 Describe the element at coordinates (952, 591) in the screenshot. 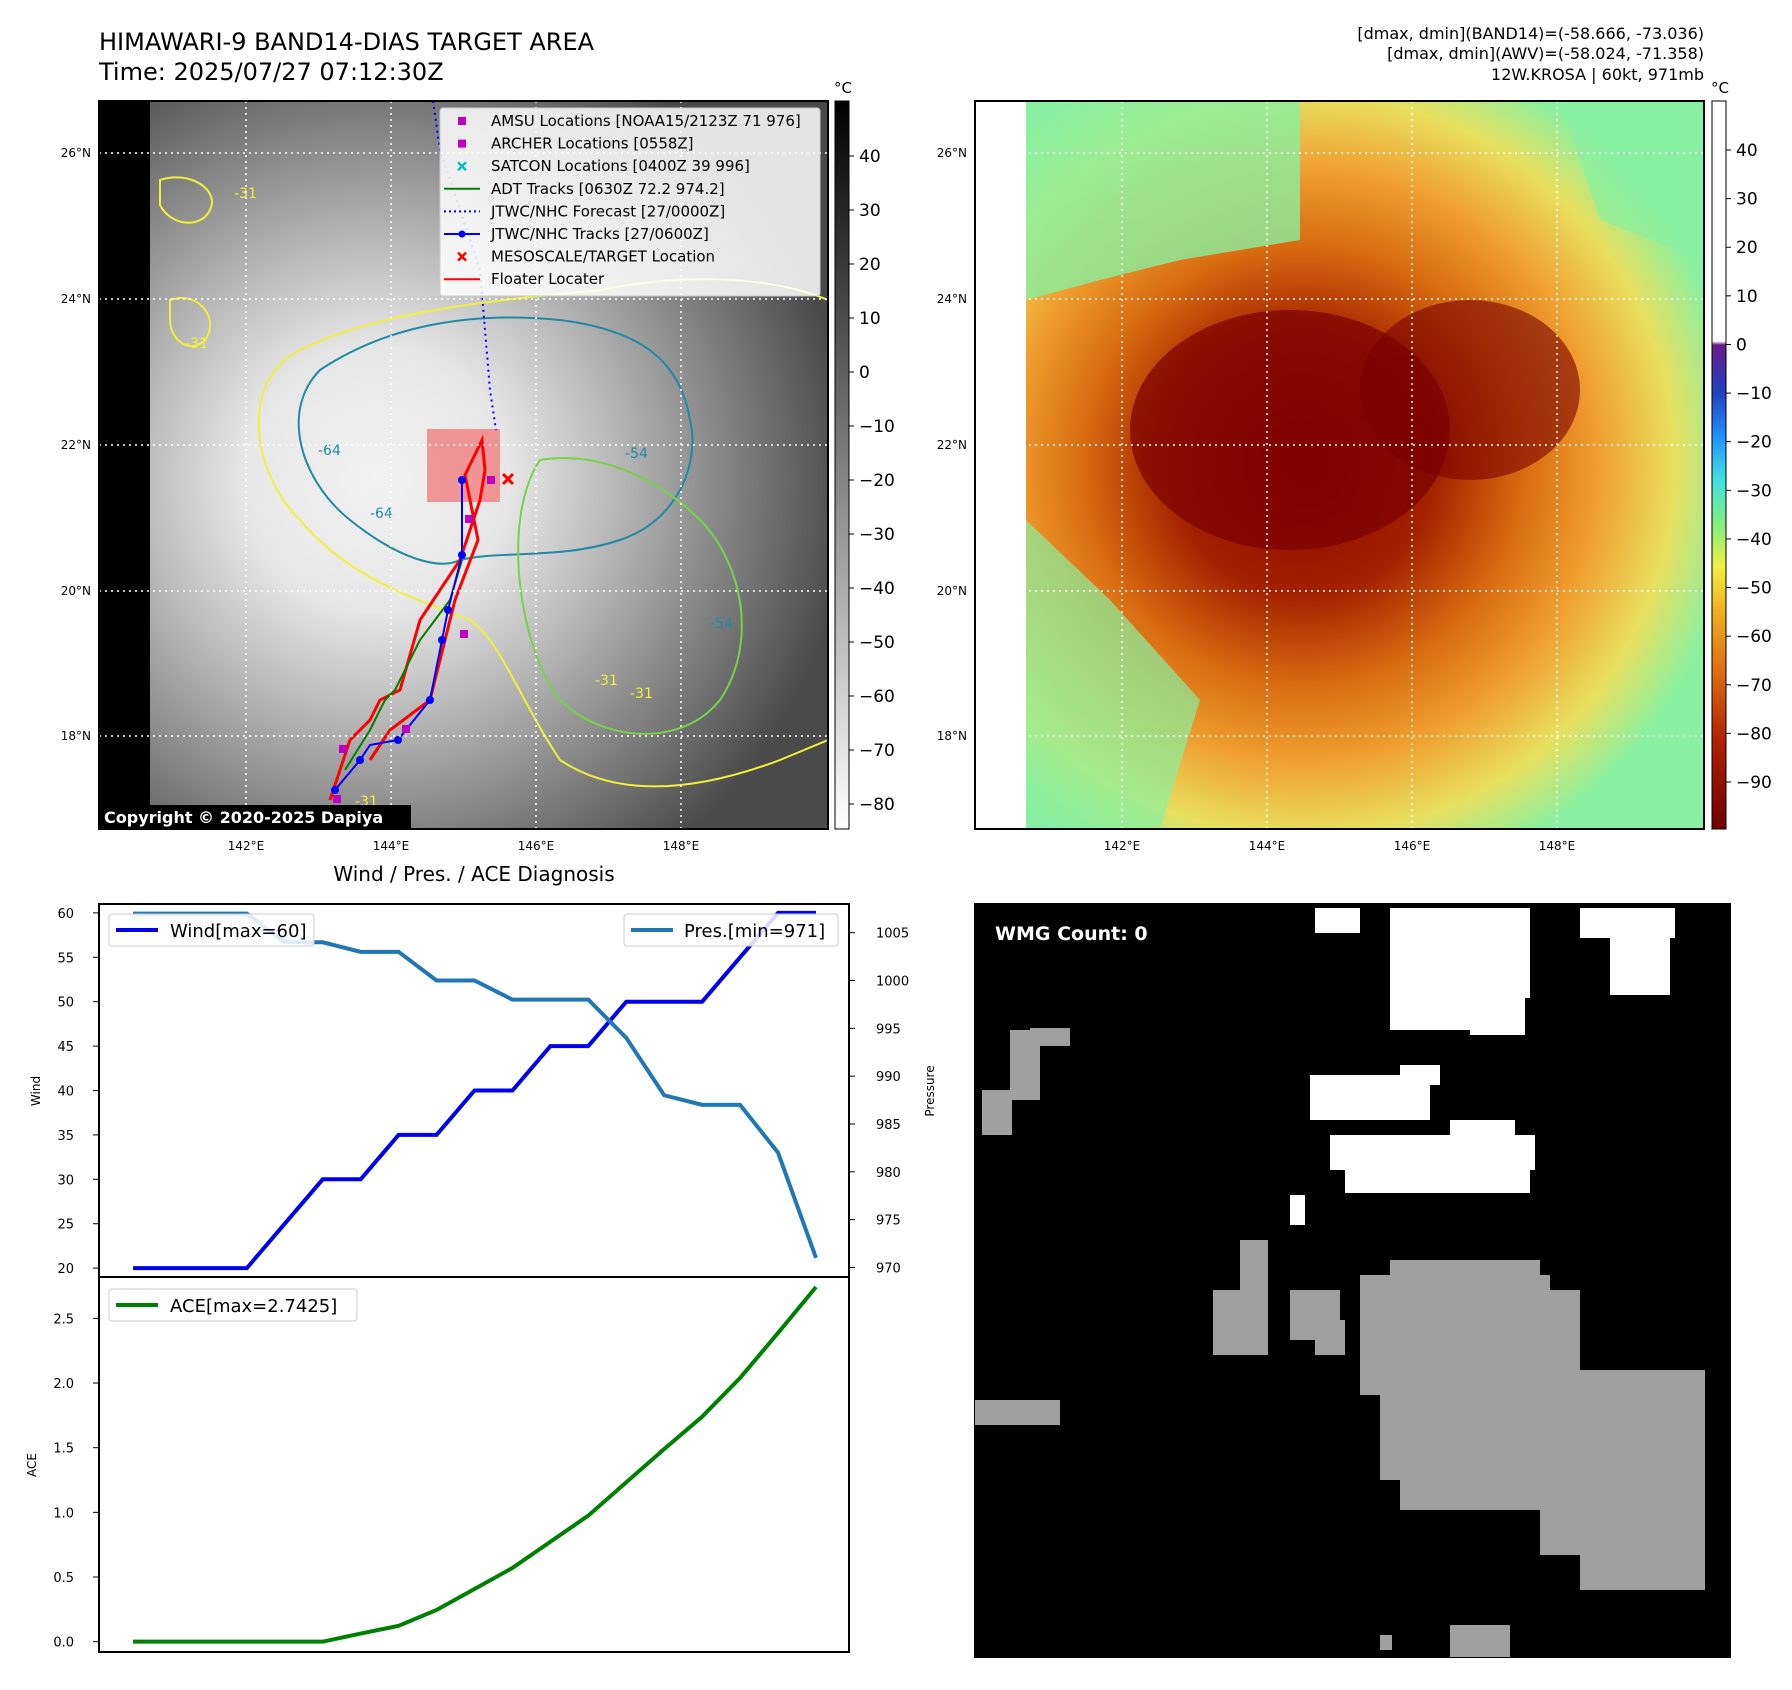

I see `lat-label: 20°N` at that location.